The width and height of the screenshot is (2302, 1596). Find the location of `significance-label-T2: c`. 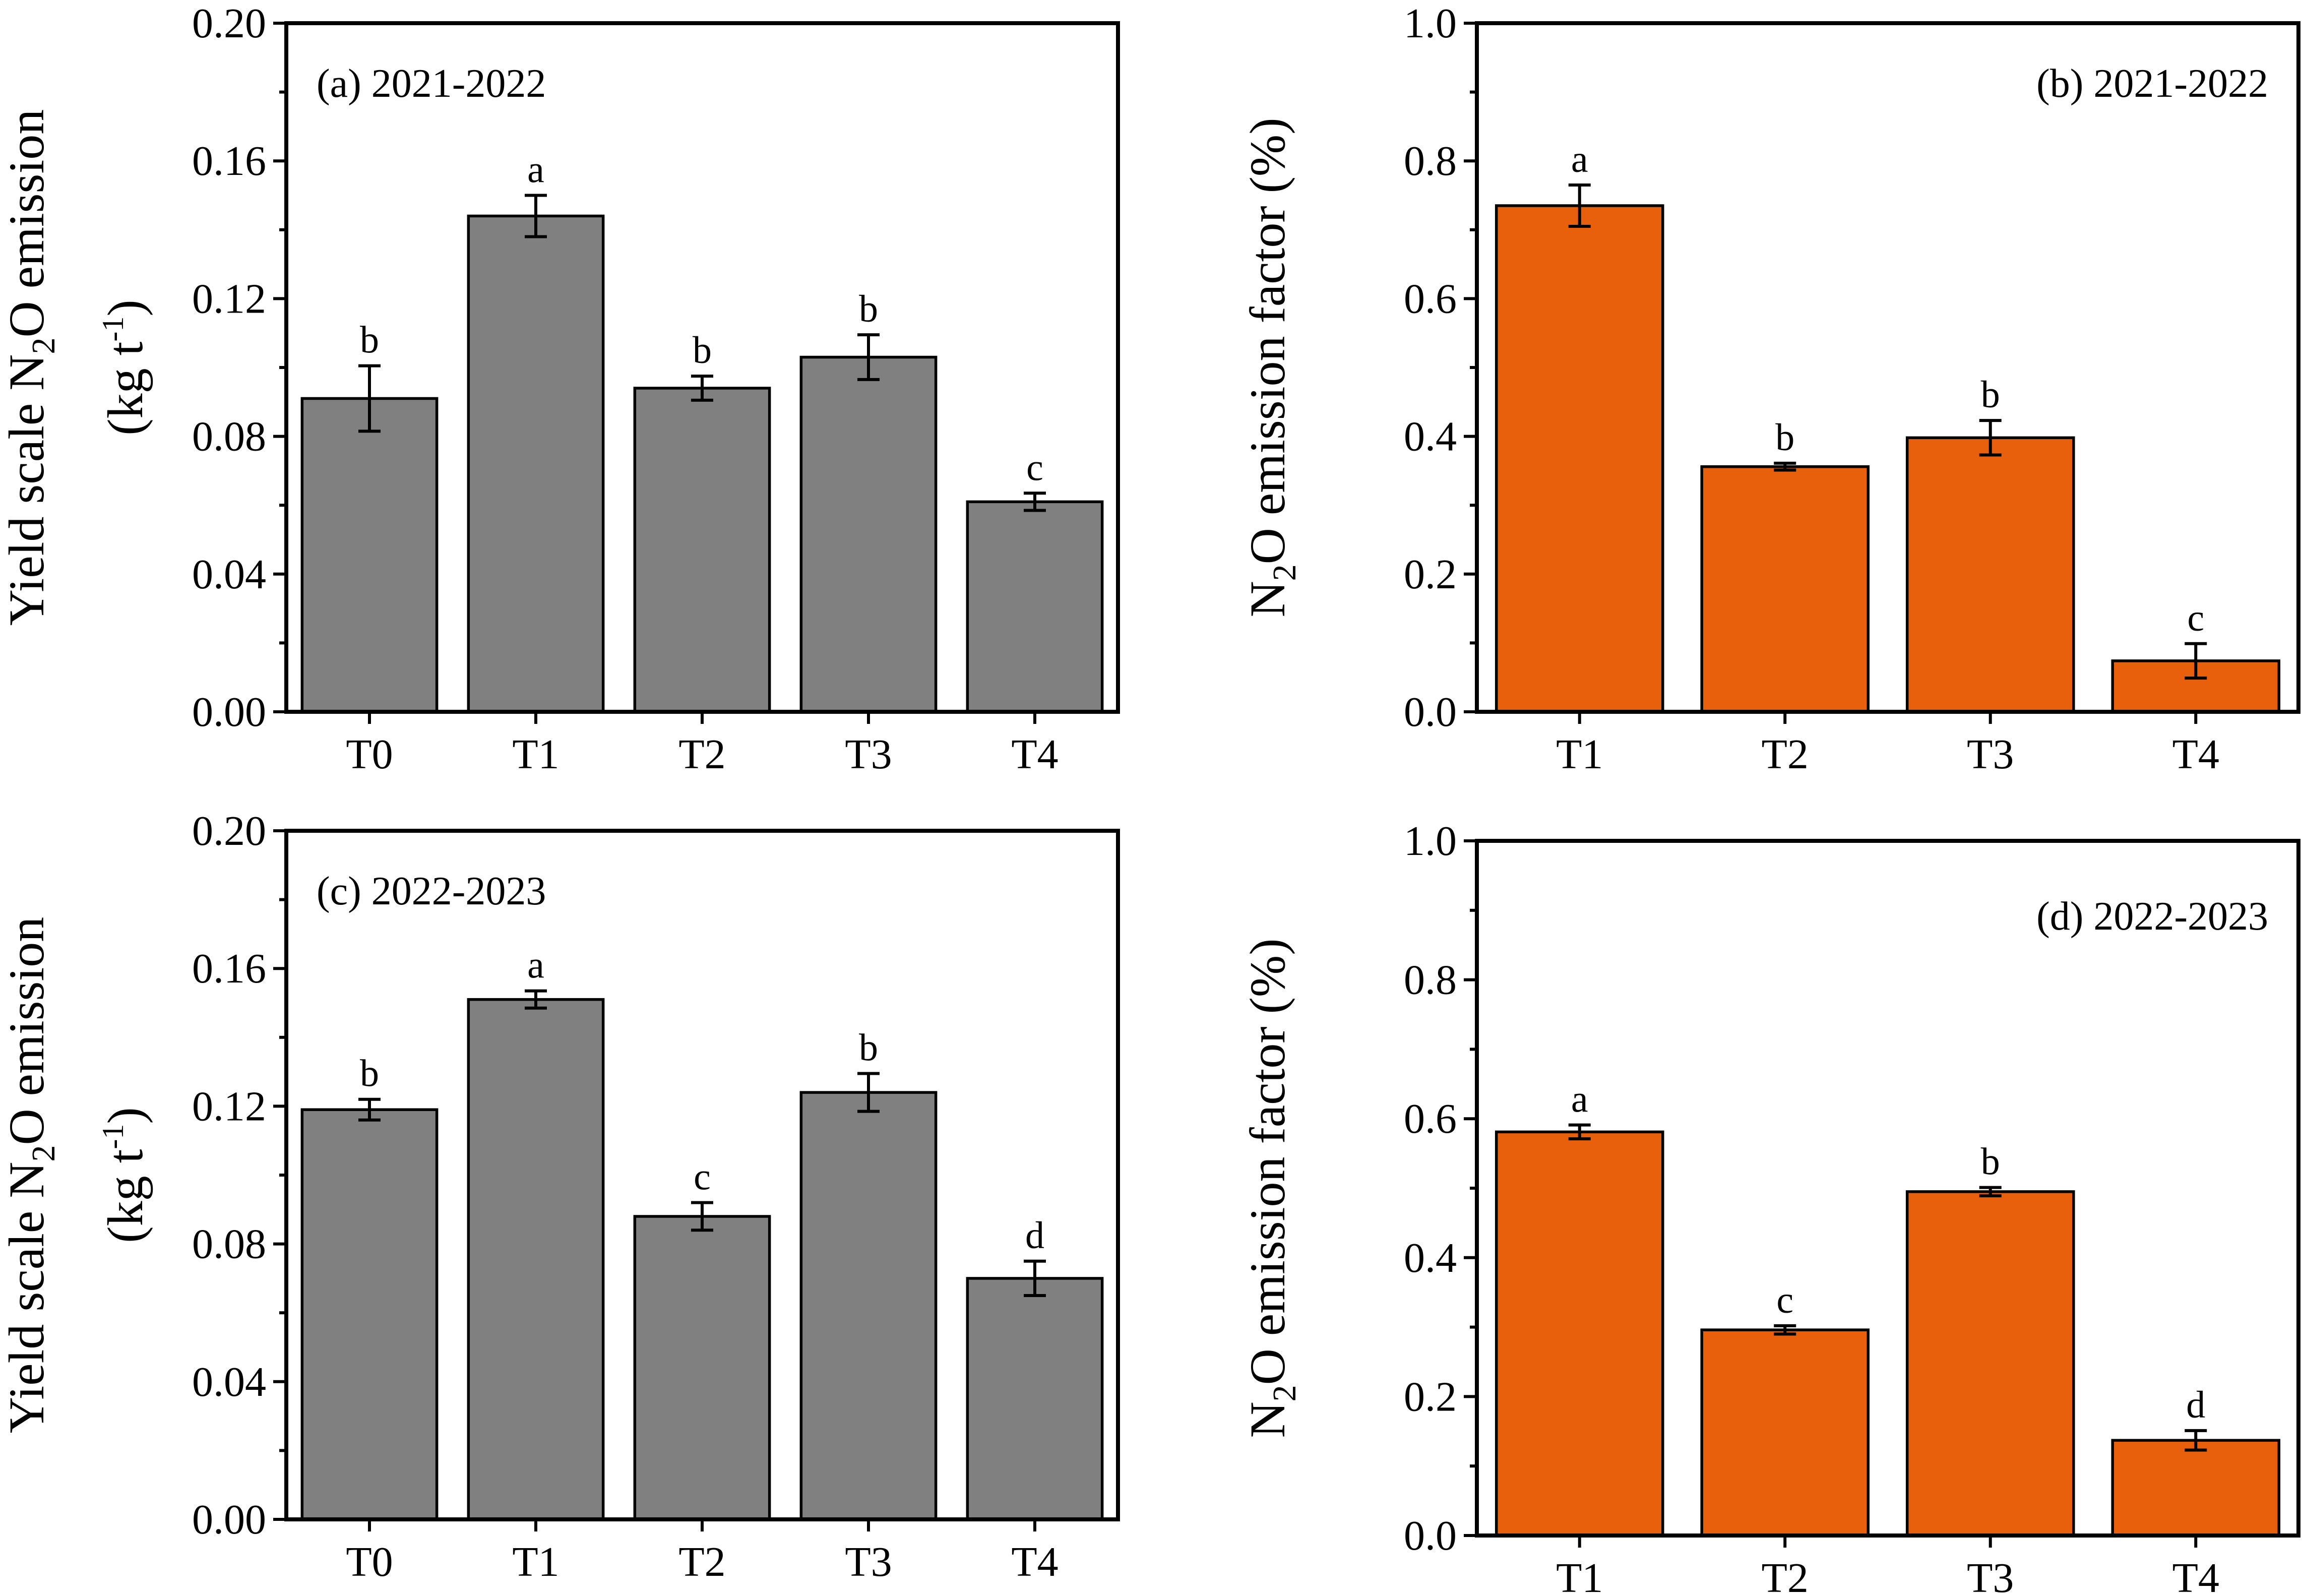

significance-label-T2: c is located at coordinates (1784, 1300).